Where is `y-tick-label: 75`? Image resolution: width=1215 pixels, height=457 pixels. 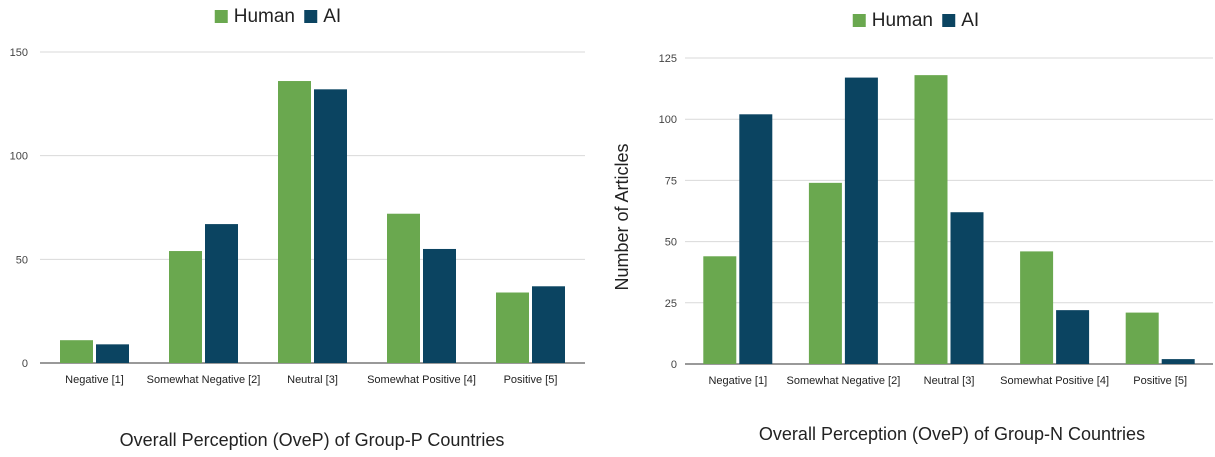
y-tick-label: 75 is located at coordinates (671, 181).